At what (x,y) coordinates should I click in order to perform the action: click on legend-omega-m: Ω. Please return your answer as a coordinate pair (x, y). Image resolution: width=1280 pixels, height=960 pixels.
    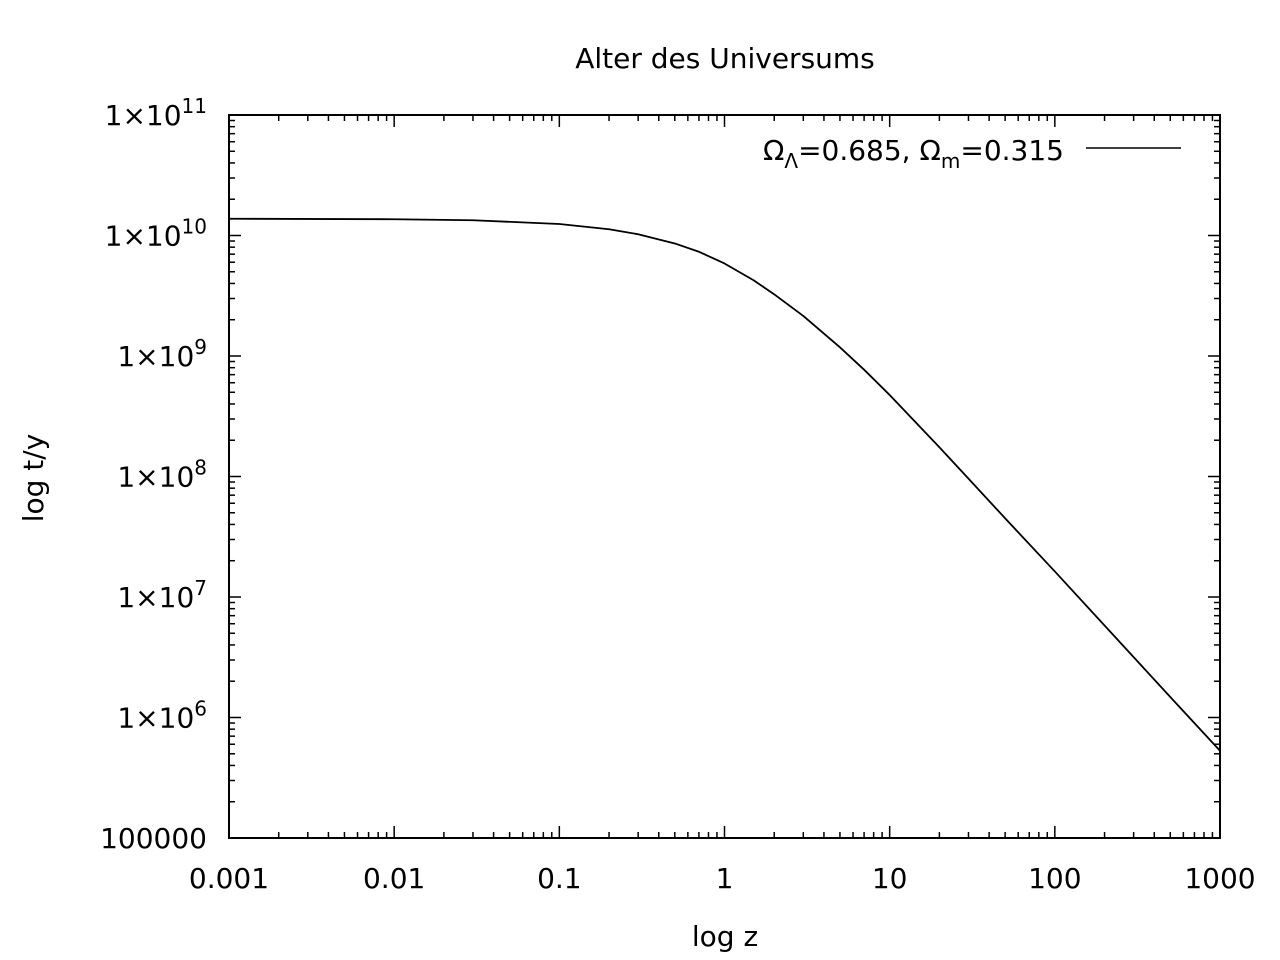
    Looking at the image, I should click on (929, 150).